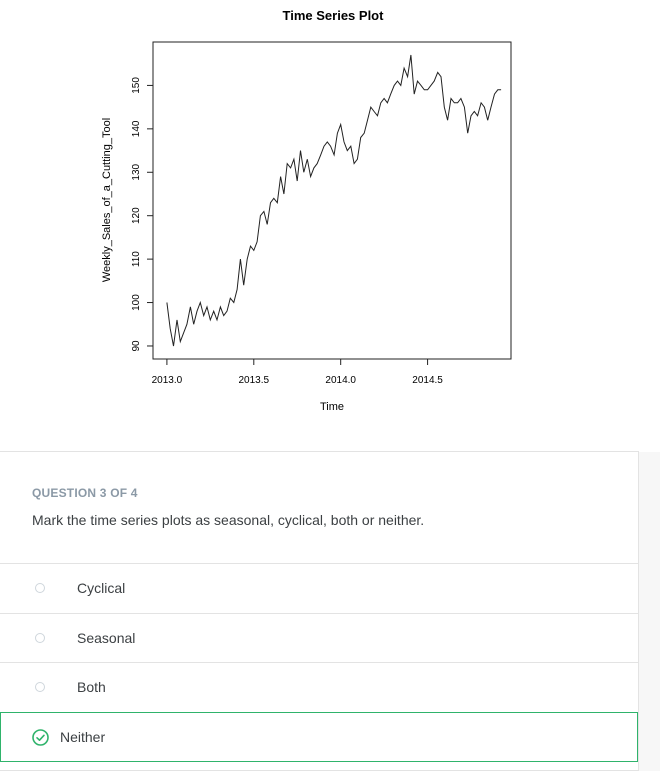 The width and height of the screenshot is (660, 771). What do you see at coordinates (101, 588) in the screenshot?
I see `option-label: Cyclical` at bounding box center [101, 588].